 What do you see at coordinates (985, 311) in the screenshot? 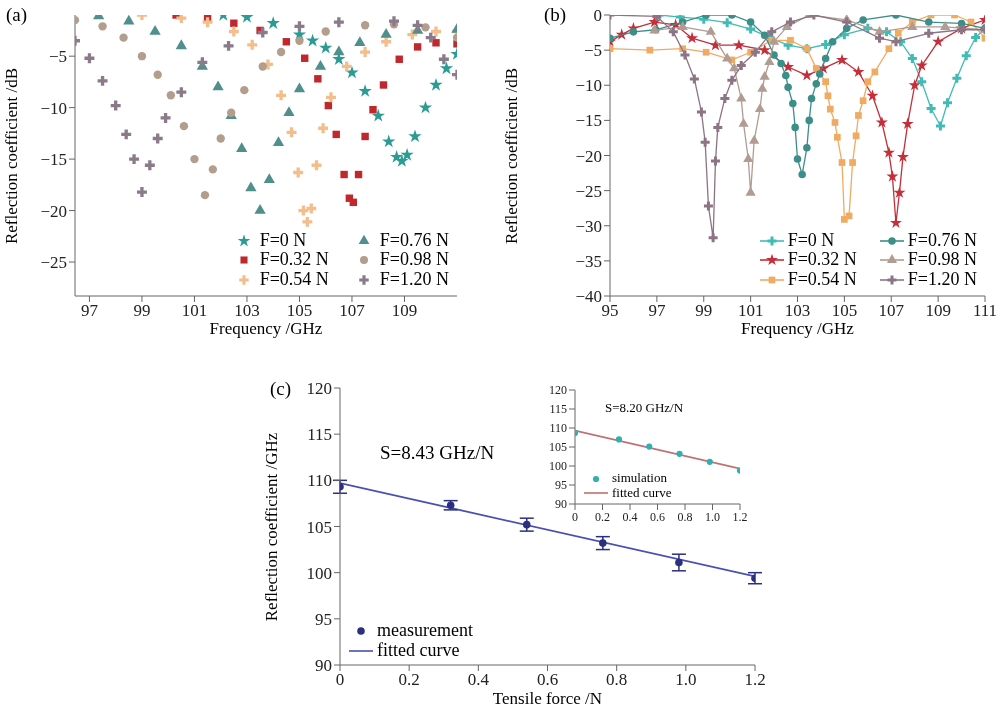
I see `x-tick-label: 111` at bounding box center [985, 311].